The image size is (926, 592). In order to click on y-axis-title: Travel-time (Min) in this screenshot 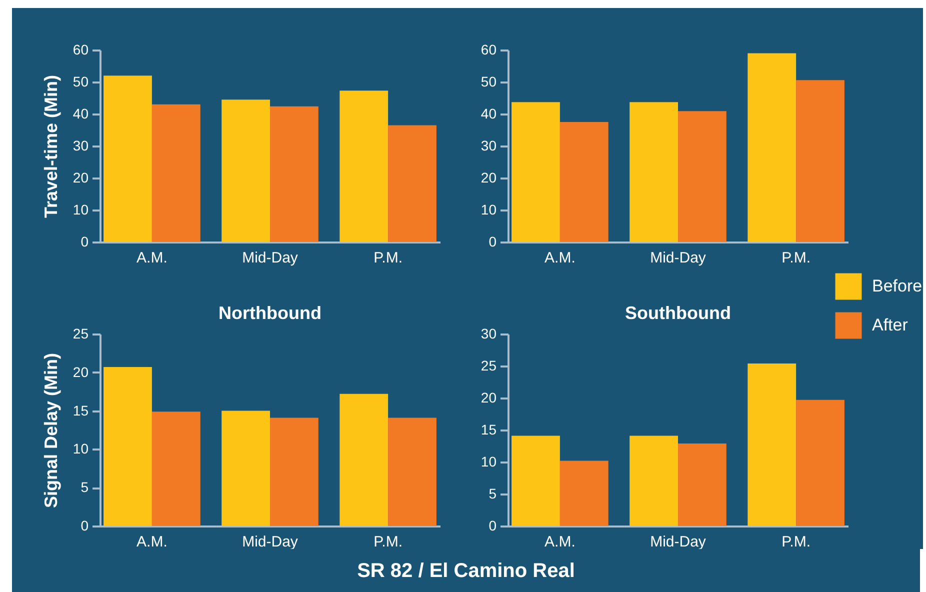, I will do `click(50, 146)`.